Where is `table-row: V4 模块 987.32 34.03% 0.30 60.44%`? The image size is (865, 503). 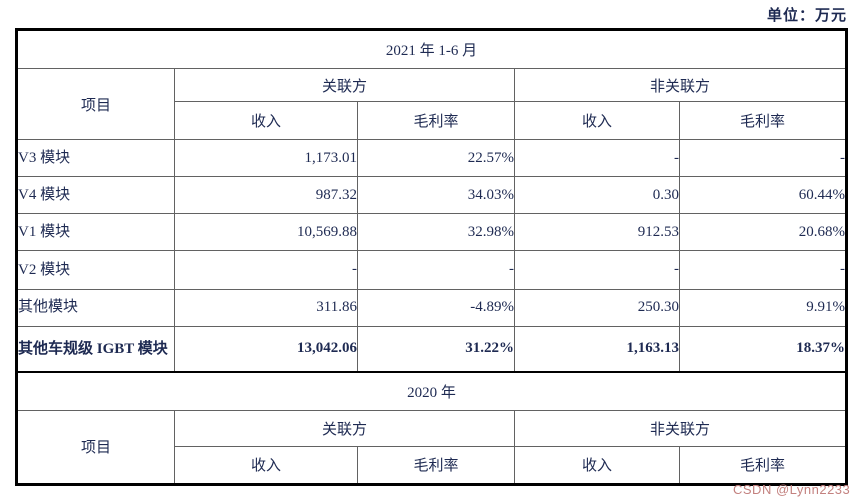 table-row: V4 模块 987.32 34.03% 0.30 60.44% is located at coordinates (432, 195).